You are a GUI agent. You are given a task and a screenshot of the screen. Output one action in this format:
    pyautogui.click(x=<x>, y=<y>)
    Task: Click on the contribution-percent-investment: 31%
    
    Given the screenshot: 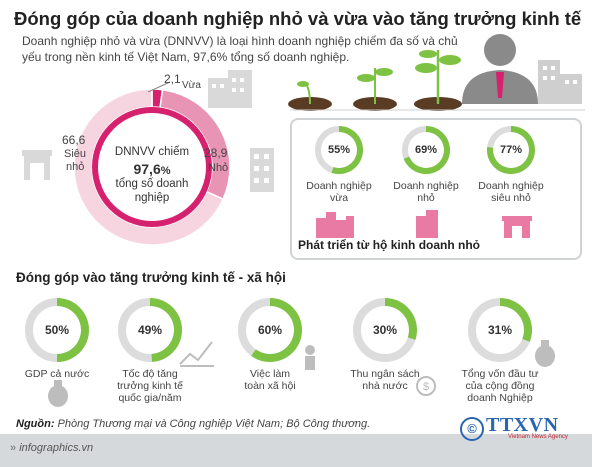 What is the action you would take?
    pyautogui.click(x=500, y=330)
    